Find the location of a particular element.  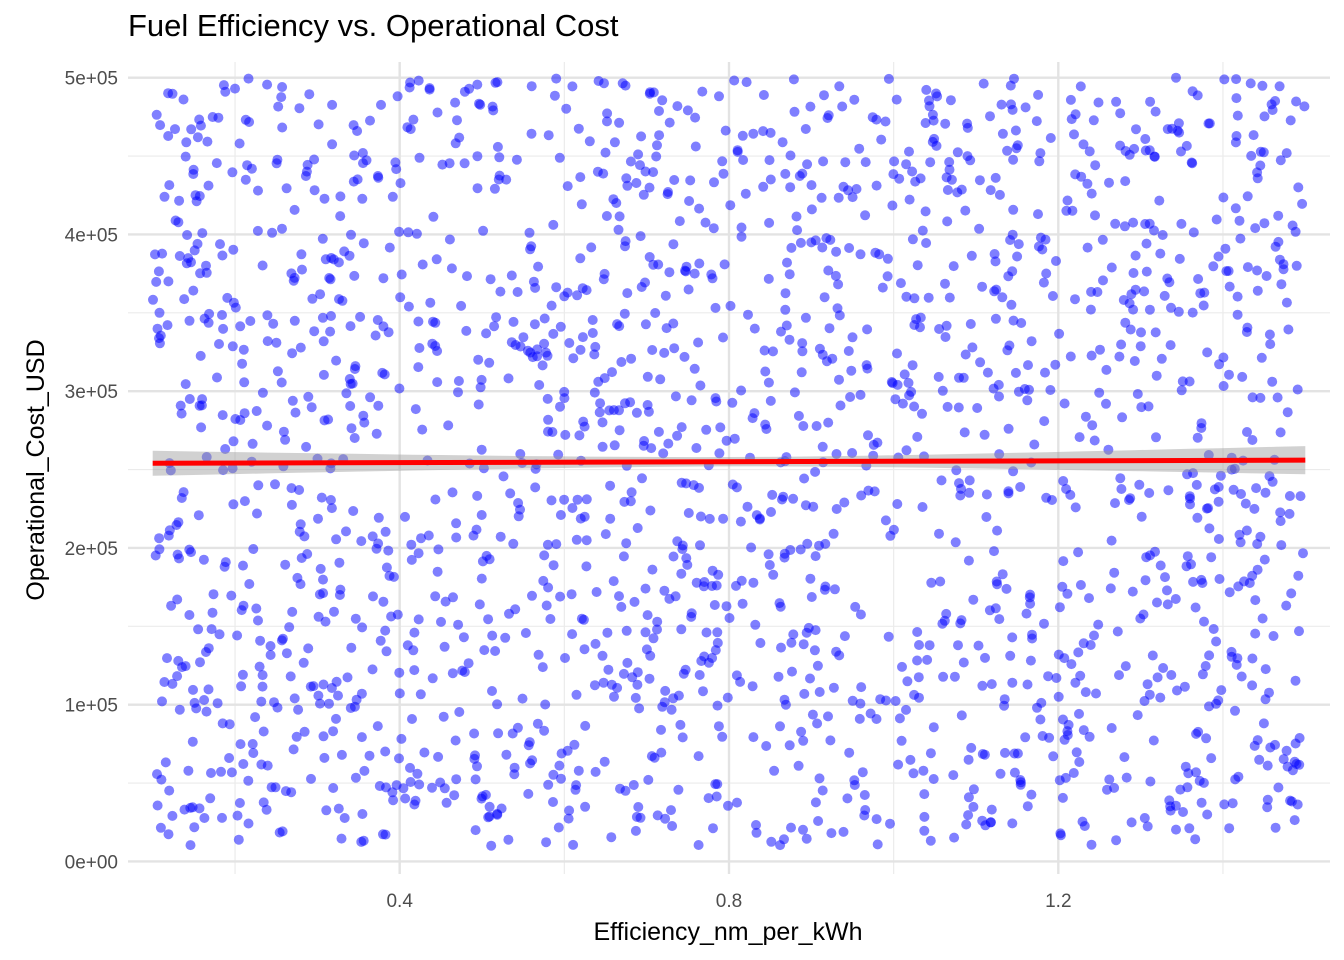

chart-title: Fuel Efficiency vs. Operational Cost is located at coordinates (373, 25).